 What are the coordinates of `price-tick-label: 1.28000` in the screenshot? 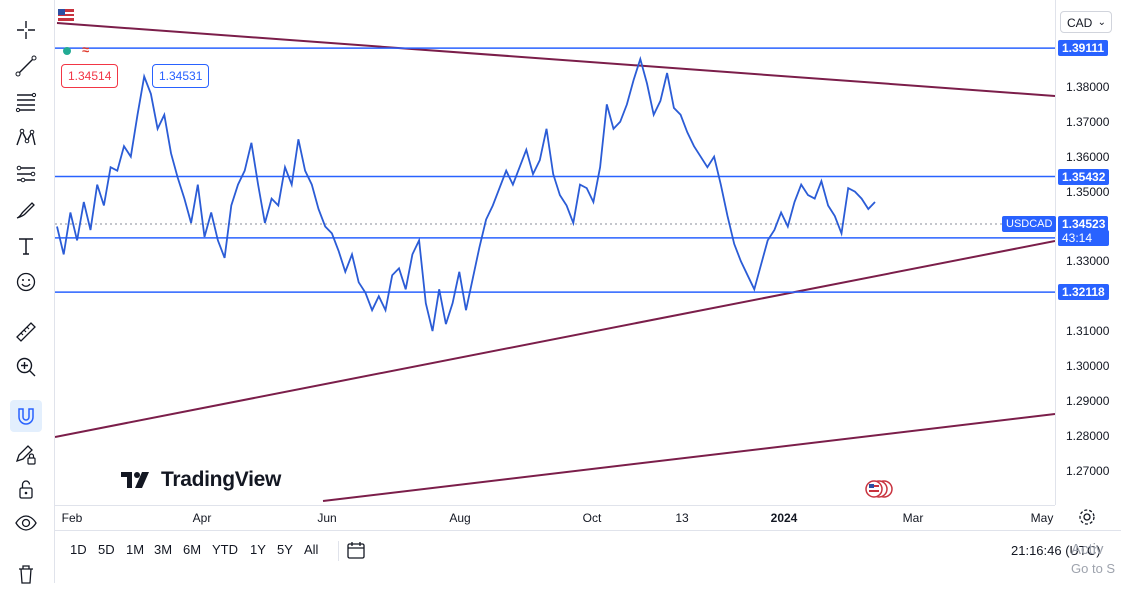 It's located at (1088, 435).